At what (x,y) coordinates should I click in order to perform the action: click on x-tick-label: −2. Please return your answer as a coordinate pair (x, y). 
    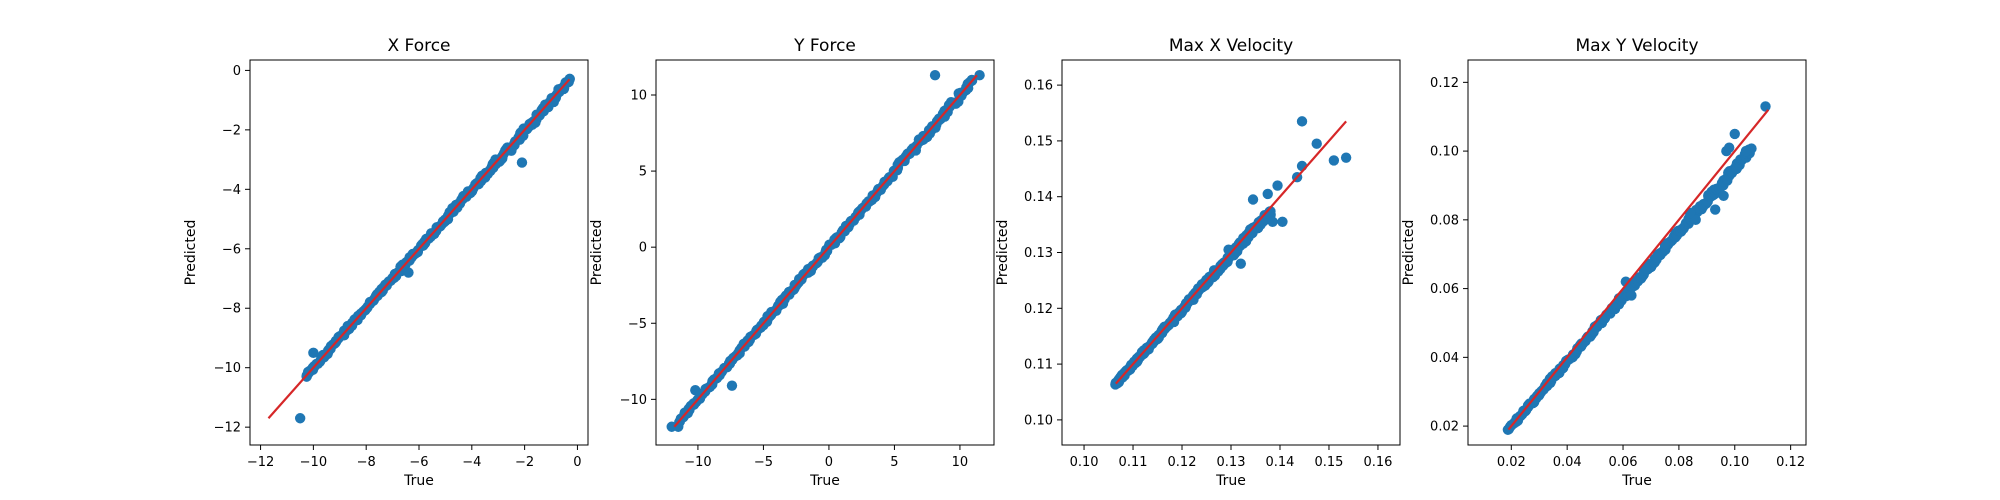
    Looking at the image, I should click on (524, 462).